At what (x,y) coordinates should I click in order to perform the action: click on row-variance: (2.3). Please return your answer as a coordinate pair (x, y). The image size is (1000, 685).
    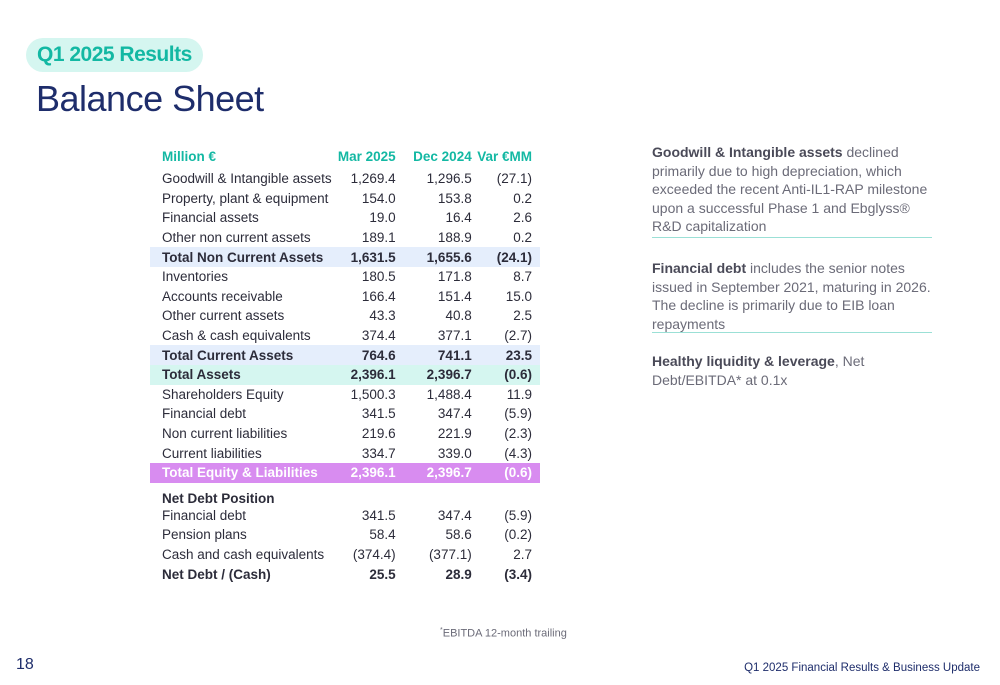
    Looking at the image, I should click on (518, 434).